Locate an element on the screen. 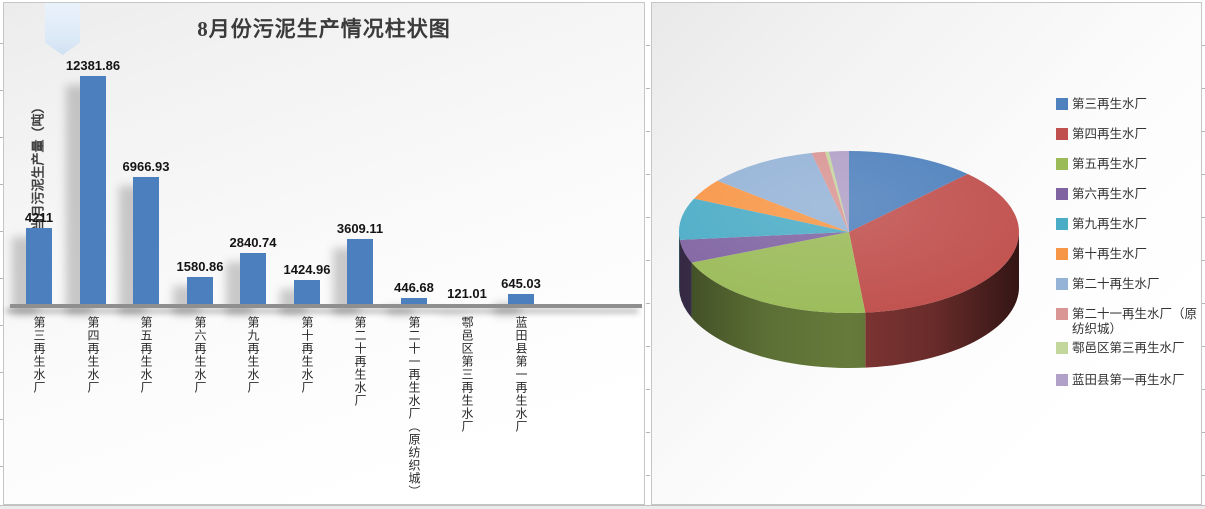 The image size is (1205, 509). bar-第十再生水厂 is located at coordinates (307, 293).